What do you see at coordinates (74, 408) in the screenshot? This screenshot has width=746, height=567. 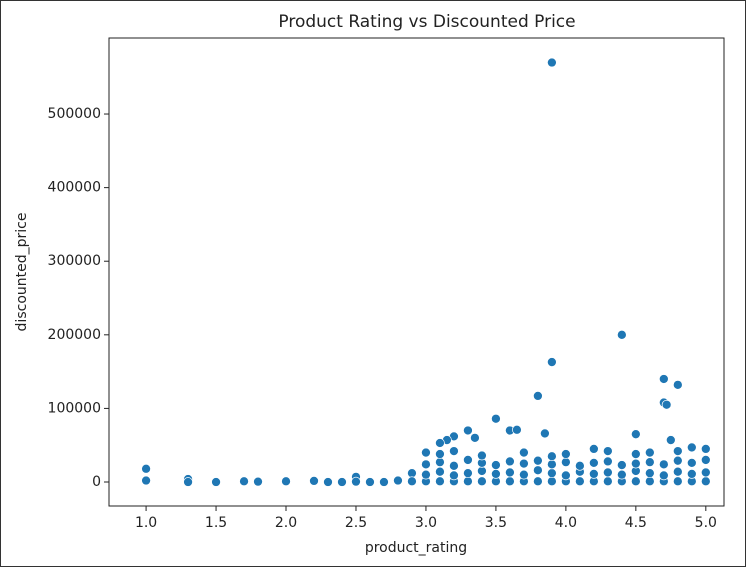 I see `y-tick-label: 100000` at bounding box center [74, 408].